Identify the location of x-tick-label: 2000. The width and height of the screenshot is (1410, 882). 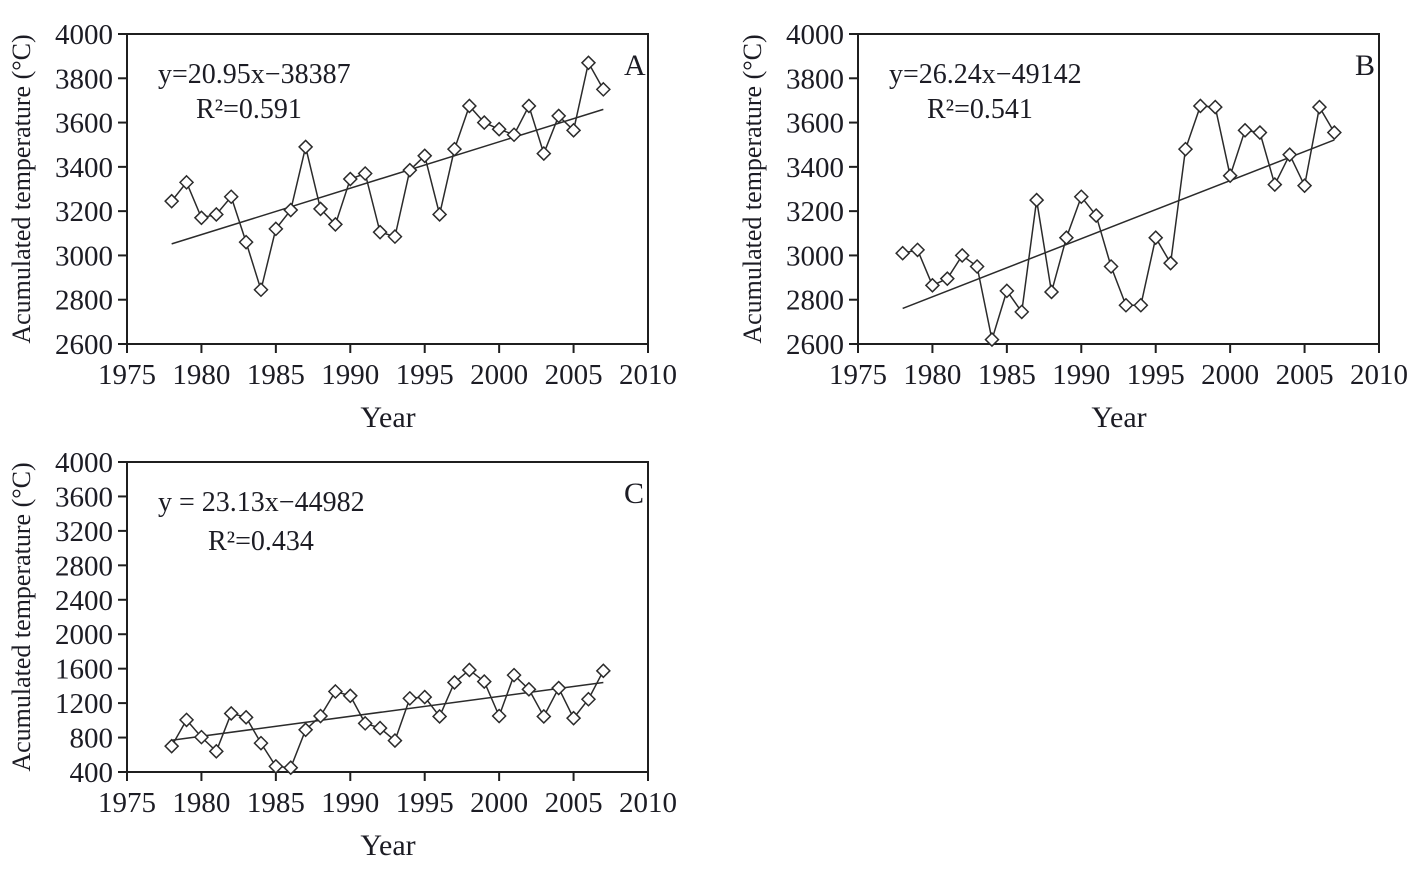
(499, 803).